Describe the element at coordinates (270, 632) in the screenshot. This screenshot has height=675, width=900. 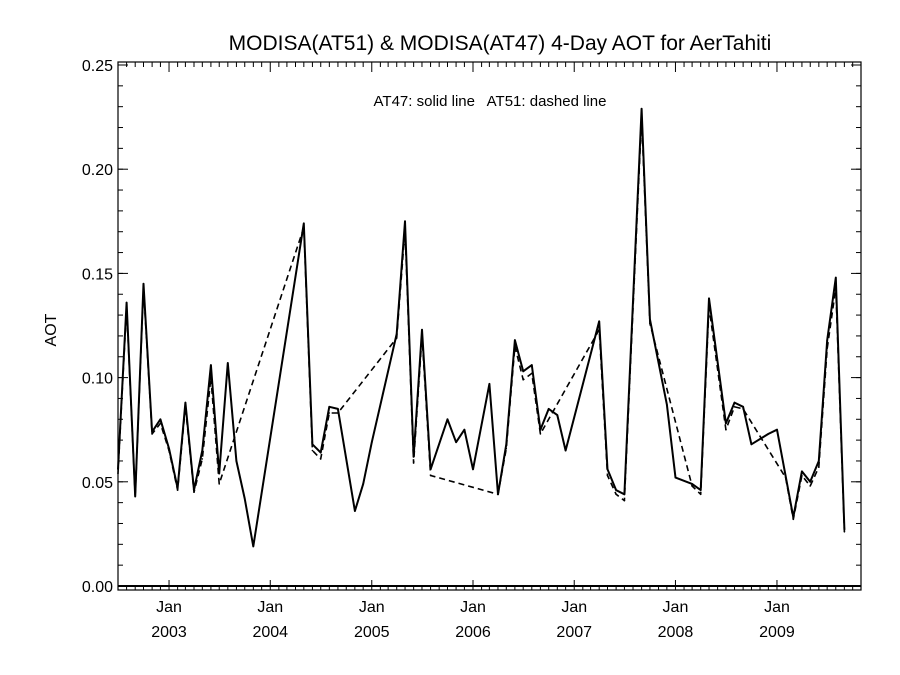
I see `x-tick-year-label: 2004` at that location.